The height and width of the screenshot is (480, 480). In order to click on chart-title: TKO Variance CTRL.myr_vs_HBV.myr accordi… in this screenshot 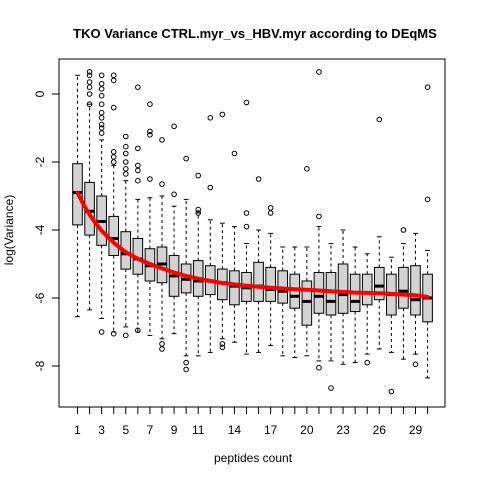, I will do `click(255, 33)`.